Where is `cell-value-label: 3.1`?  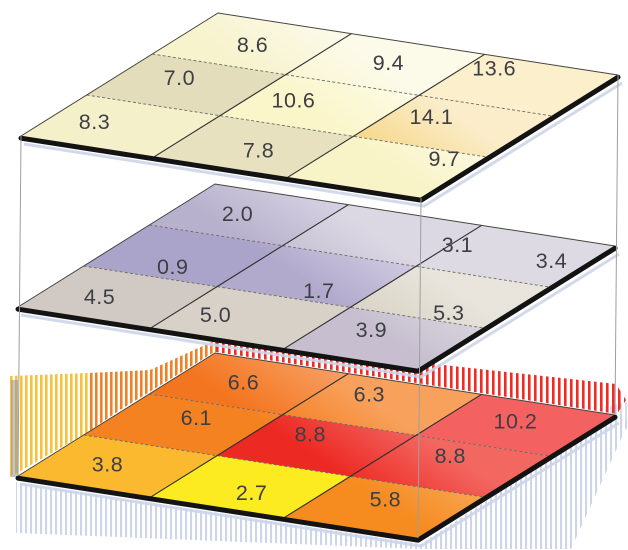 cell-value-label: 3.1 is located at coordinates (457, 245).